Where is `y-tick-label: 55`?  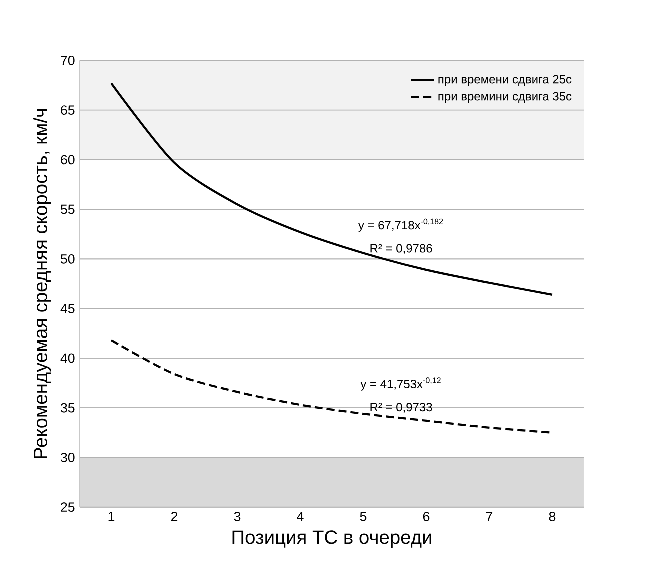
y-tick-label: 55 is located at coordinates (68, 209).